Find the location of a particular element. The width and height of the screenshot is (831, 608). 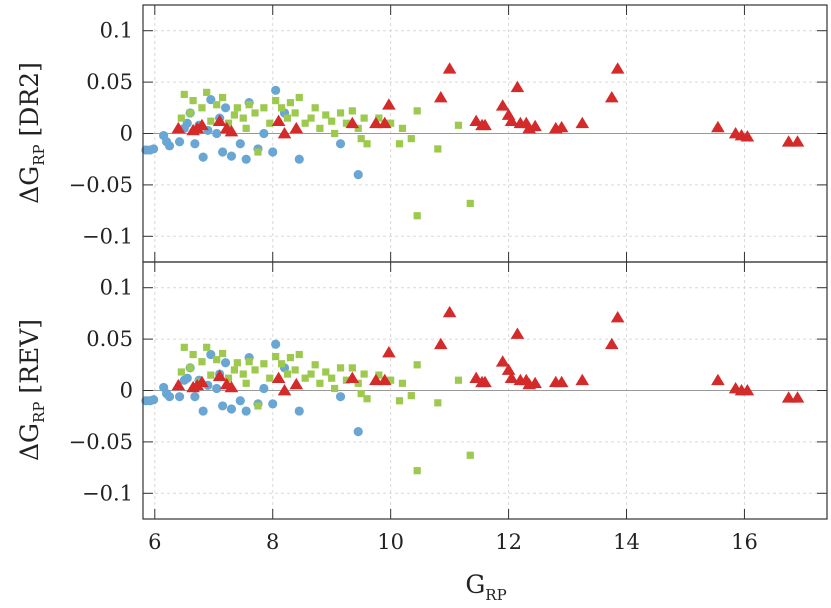

x-tick-label: 6 is located at coordinates (154, 542).